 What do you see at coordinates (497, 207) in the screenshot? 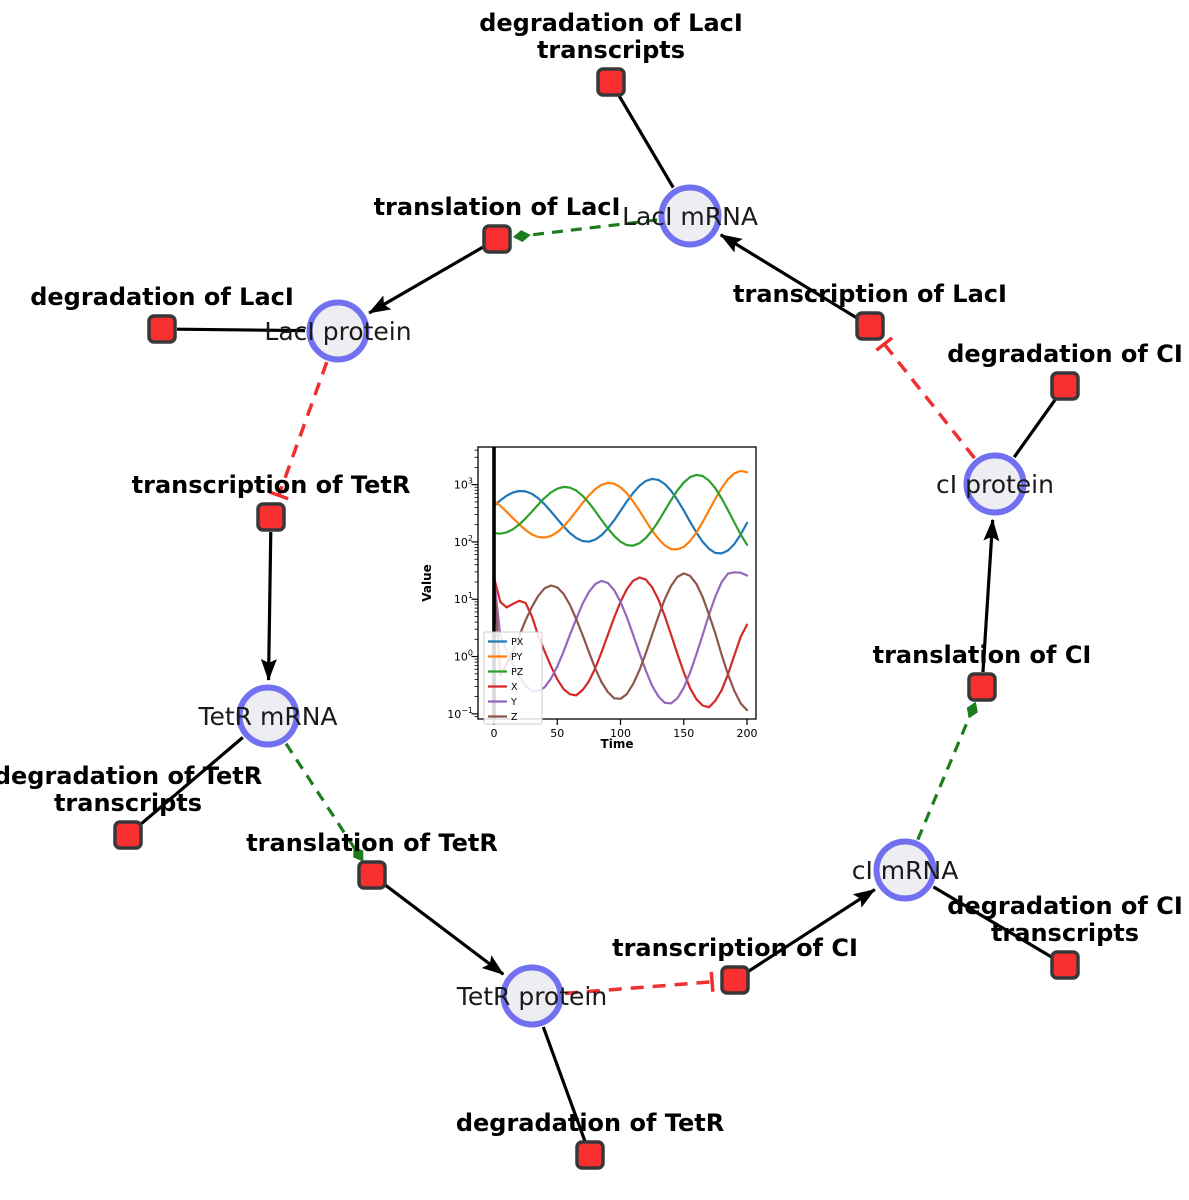
I see `reaction-label-transl_laci: translation of LacI` at bounding box center [497, 207].